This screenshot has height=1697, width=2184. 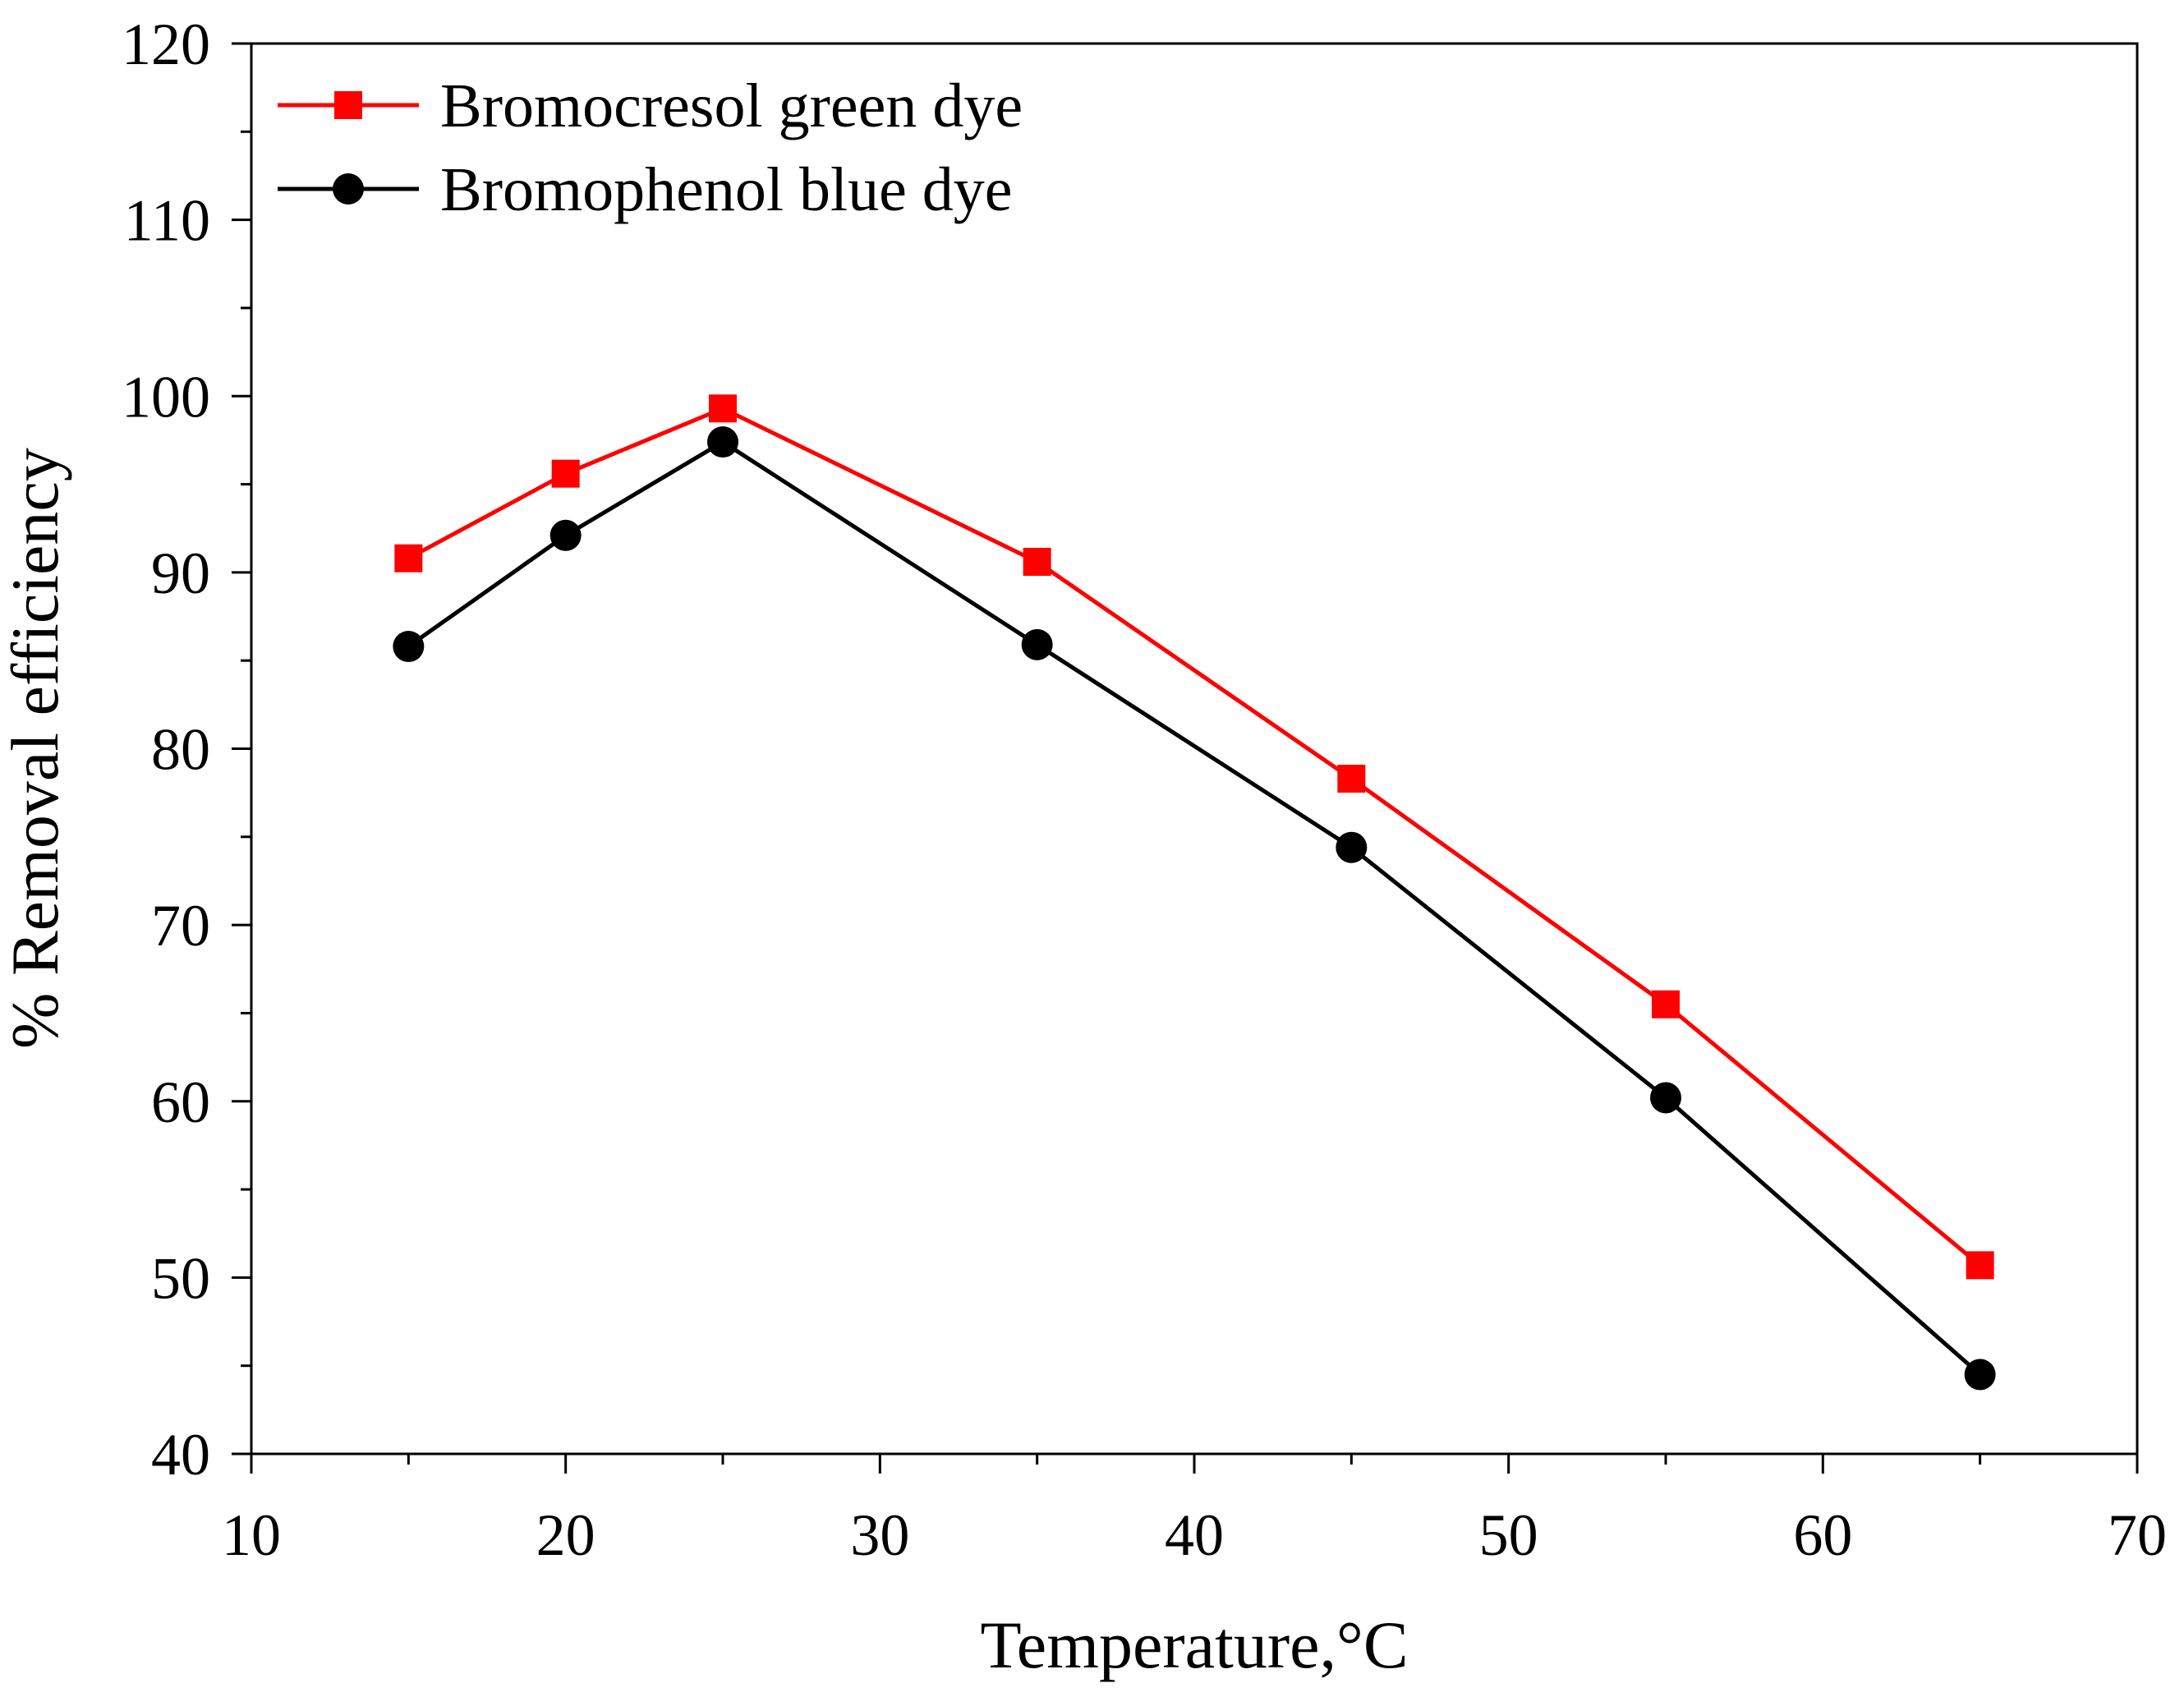 I want to click on x-tick-label: 60, so click(x=1822, y=1535).